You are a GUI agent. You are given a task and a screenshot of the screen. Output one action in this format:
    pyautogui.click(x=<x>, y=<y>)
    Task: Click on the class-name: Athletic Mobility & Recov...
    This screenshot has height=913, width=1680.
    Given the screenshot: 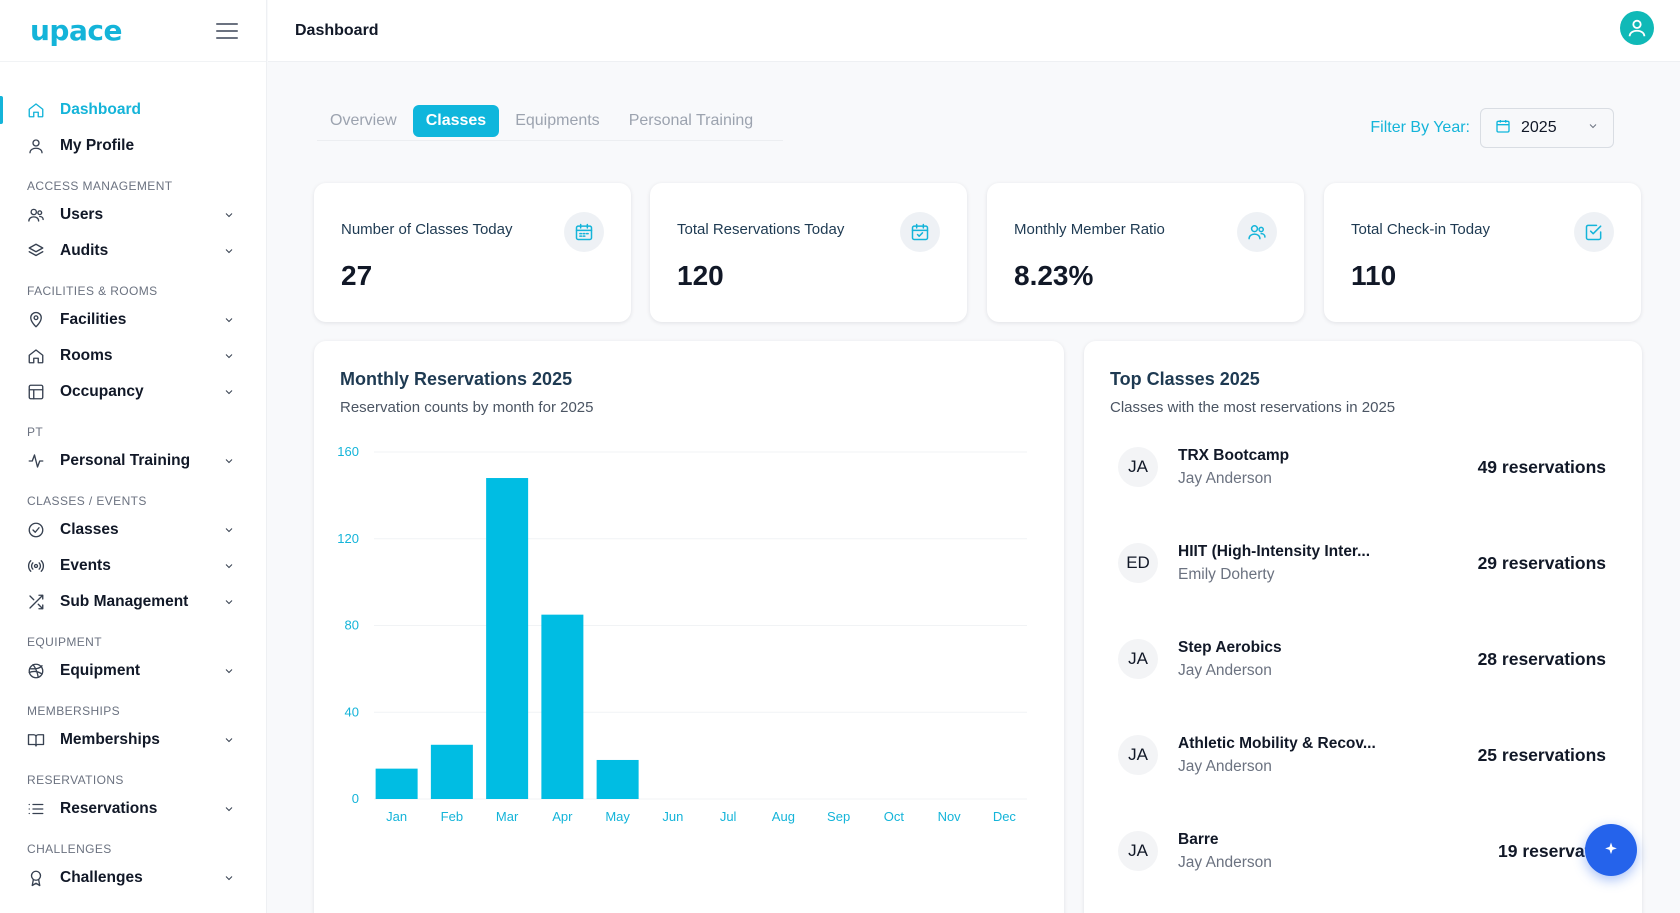 What is the action you would take?
    pyautogui.click(x=1277, y=743)
    